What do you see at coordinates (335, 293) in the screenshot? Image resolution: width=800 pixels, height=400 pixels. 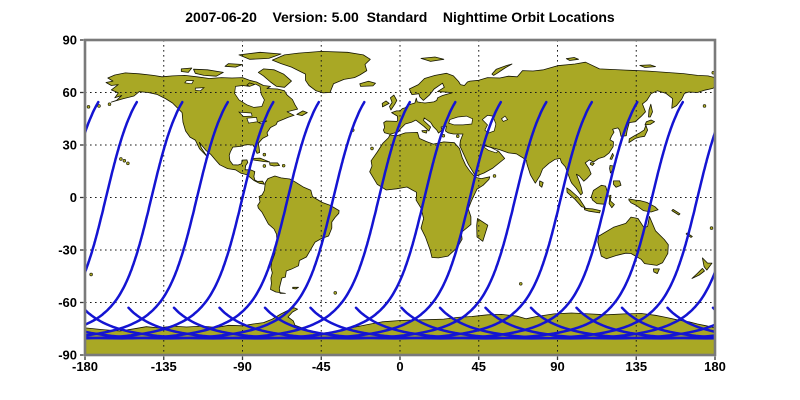 I see `island-south-georgia` at bounding box center [335, 293].